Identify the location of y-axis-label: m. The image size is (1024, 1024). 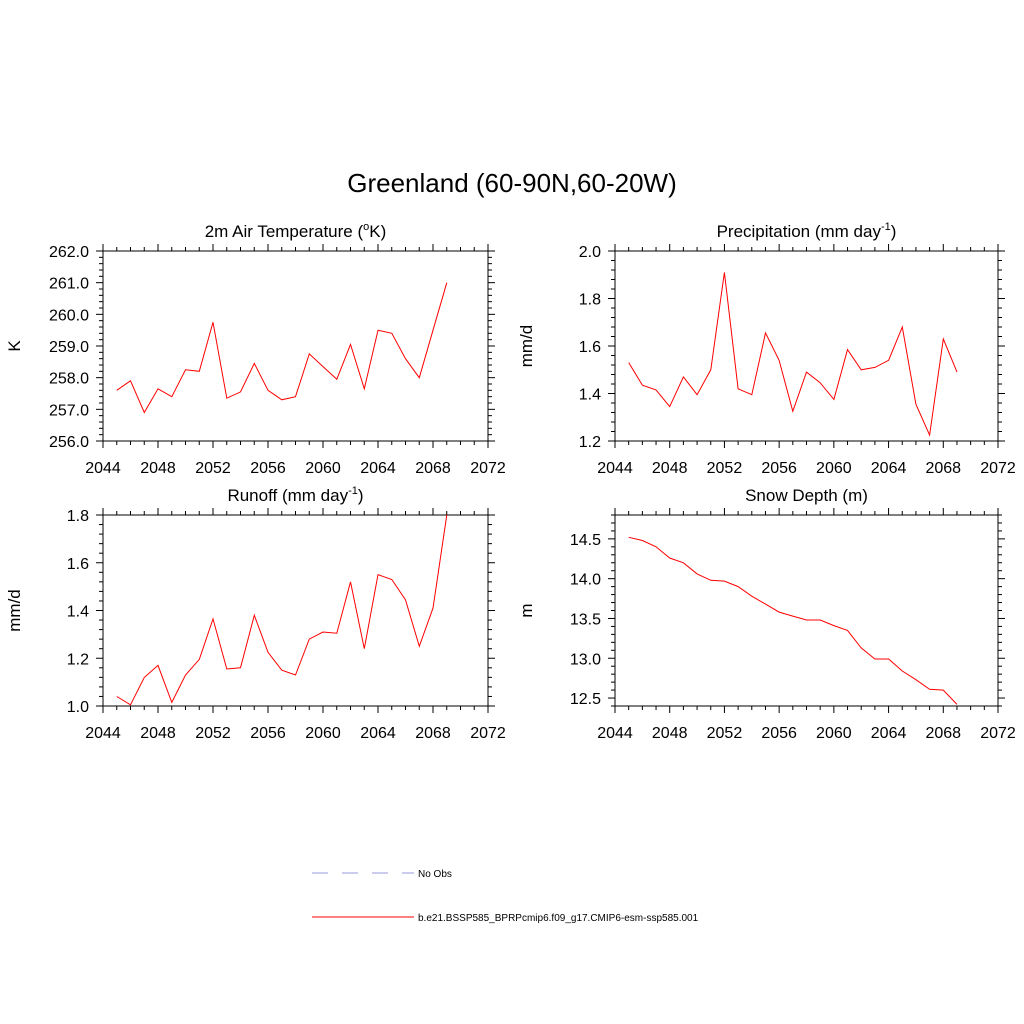
(526, 610).